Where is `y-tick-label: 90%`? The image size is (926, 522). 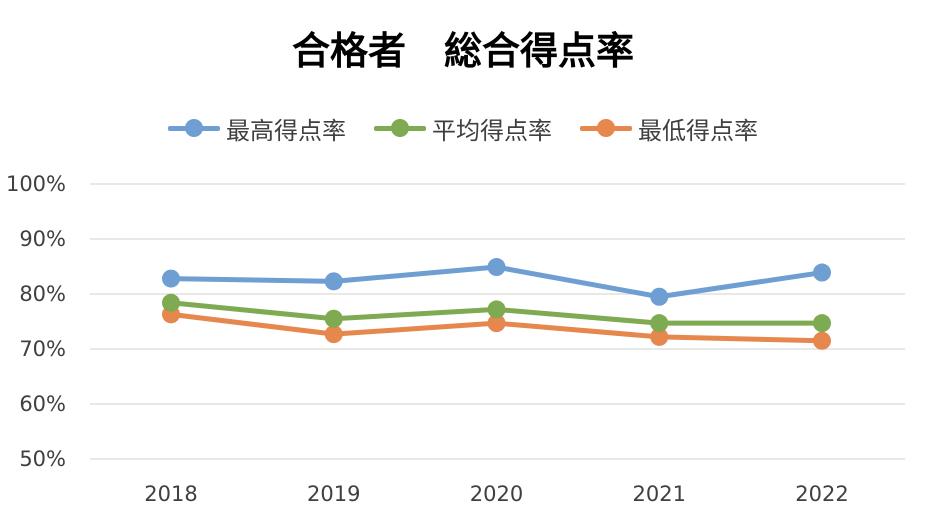
y-tick-label: 90% is located at coordinates (42, 239).